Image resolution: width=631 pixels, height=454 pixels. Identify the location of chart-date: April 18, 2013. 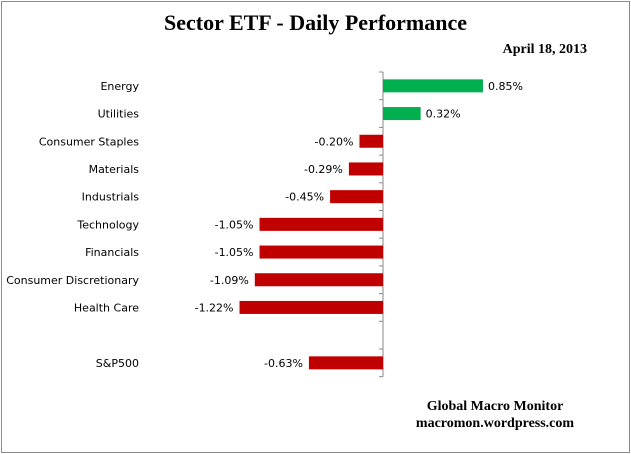
(544, 49).